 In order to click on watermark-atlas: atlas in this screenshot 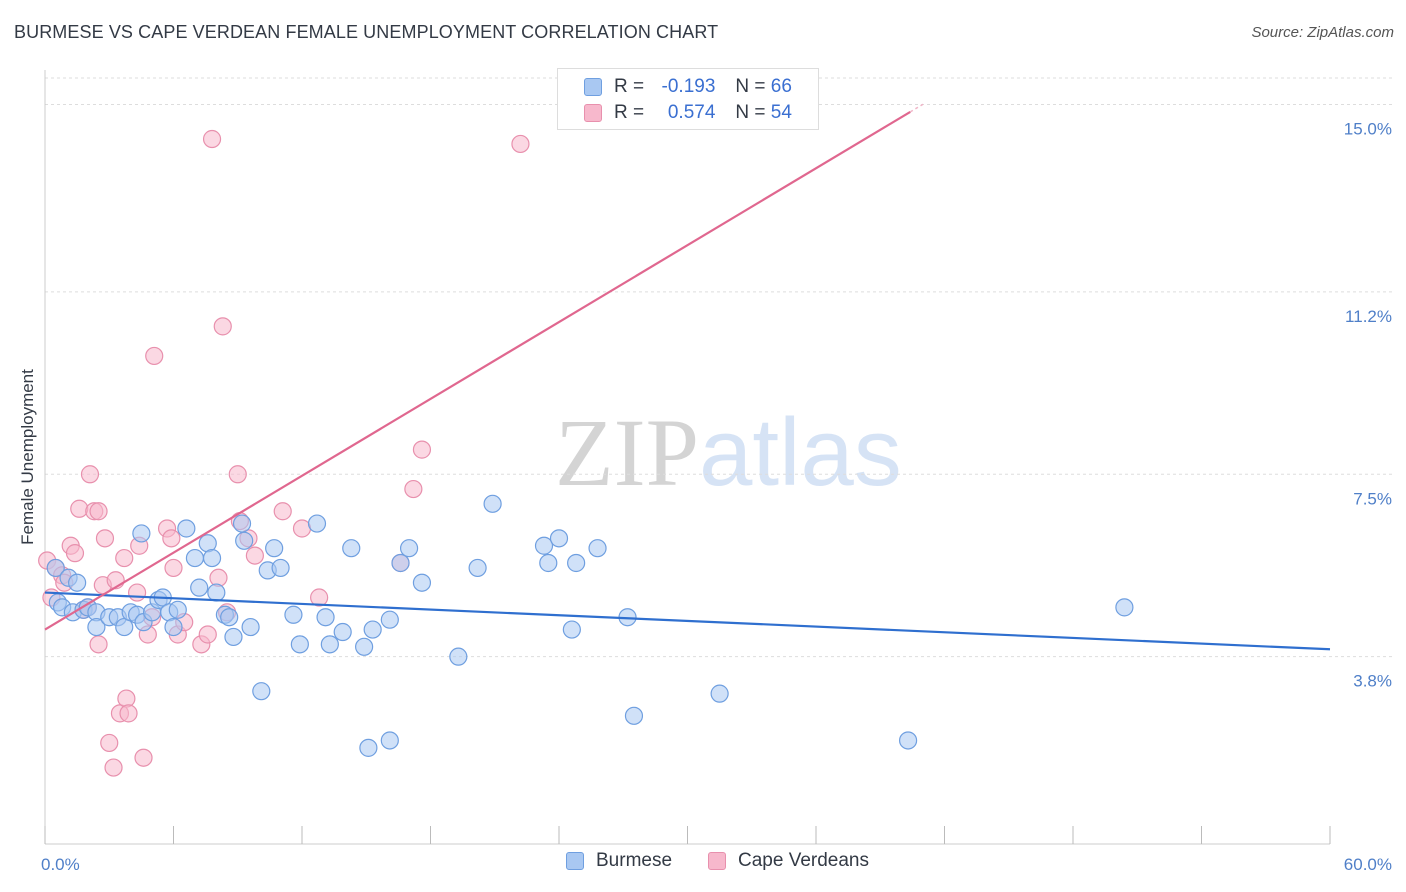, I will do `click(800, 452)`.